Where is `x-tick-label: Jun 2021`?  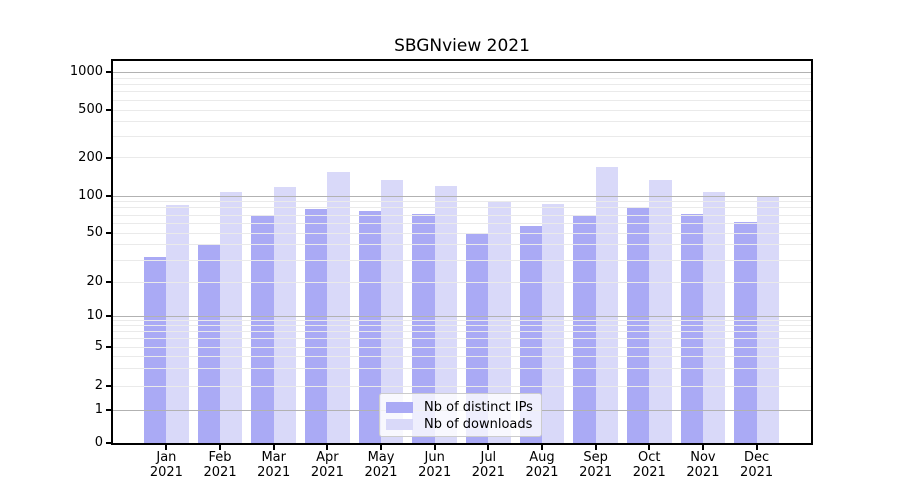 x-tick-label: Jun 2021 is located at coordinates (435, 465).